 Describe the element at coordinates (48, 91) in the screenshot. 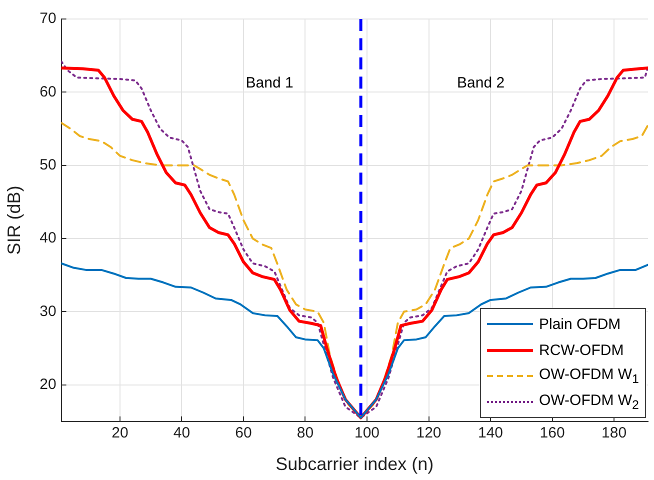

I see `y-tick-label: 60` at that location.